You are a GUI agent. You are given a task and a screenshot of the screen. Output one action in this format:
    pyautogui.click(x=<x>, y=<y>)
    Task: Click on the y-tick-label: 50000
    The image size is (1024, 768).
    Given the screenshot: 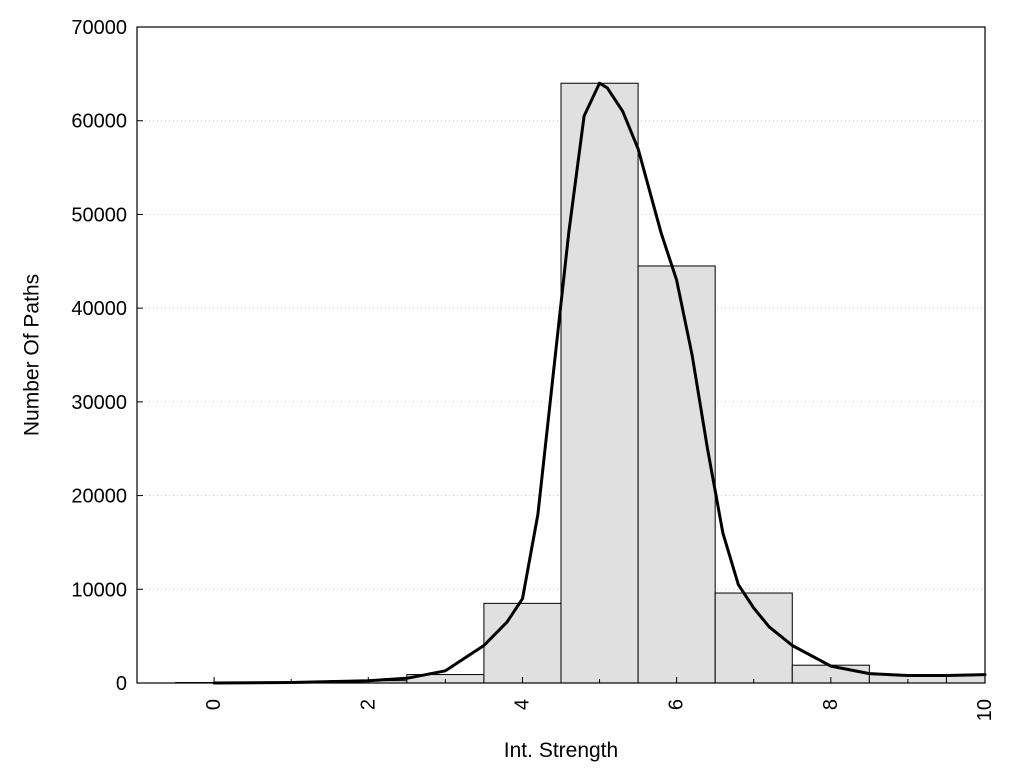 What is the action you would take?
    pyautogui.click(x=99, y=215)
    